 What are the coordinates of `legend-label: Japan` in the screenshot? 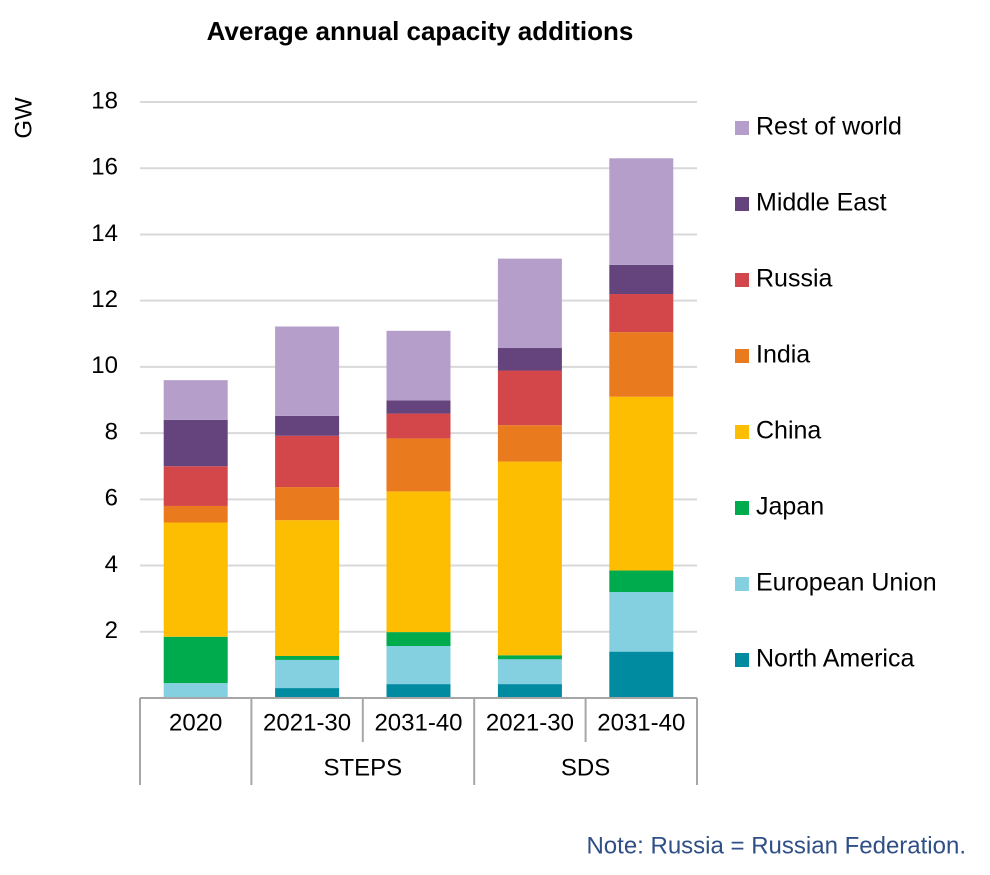 It's located at (790, 507).